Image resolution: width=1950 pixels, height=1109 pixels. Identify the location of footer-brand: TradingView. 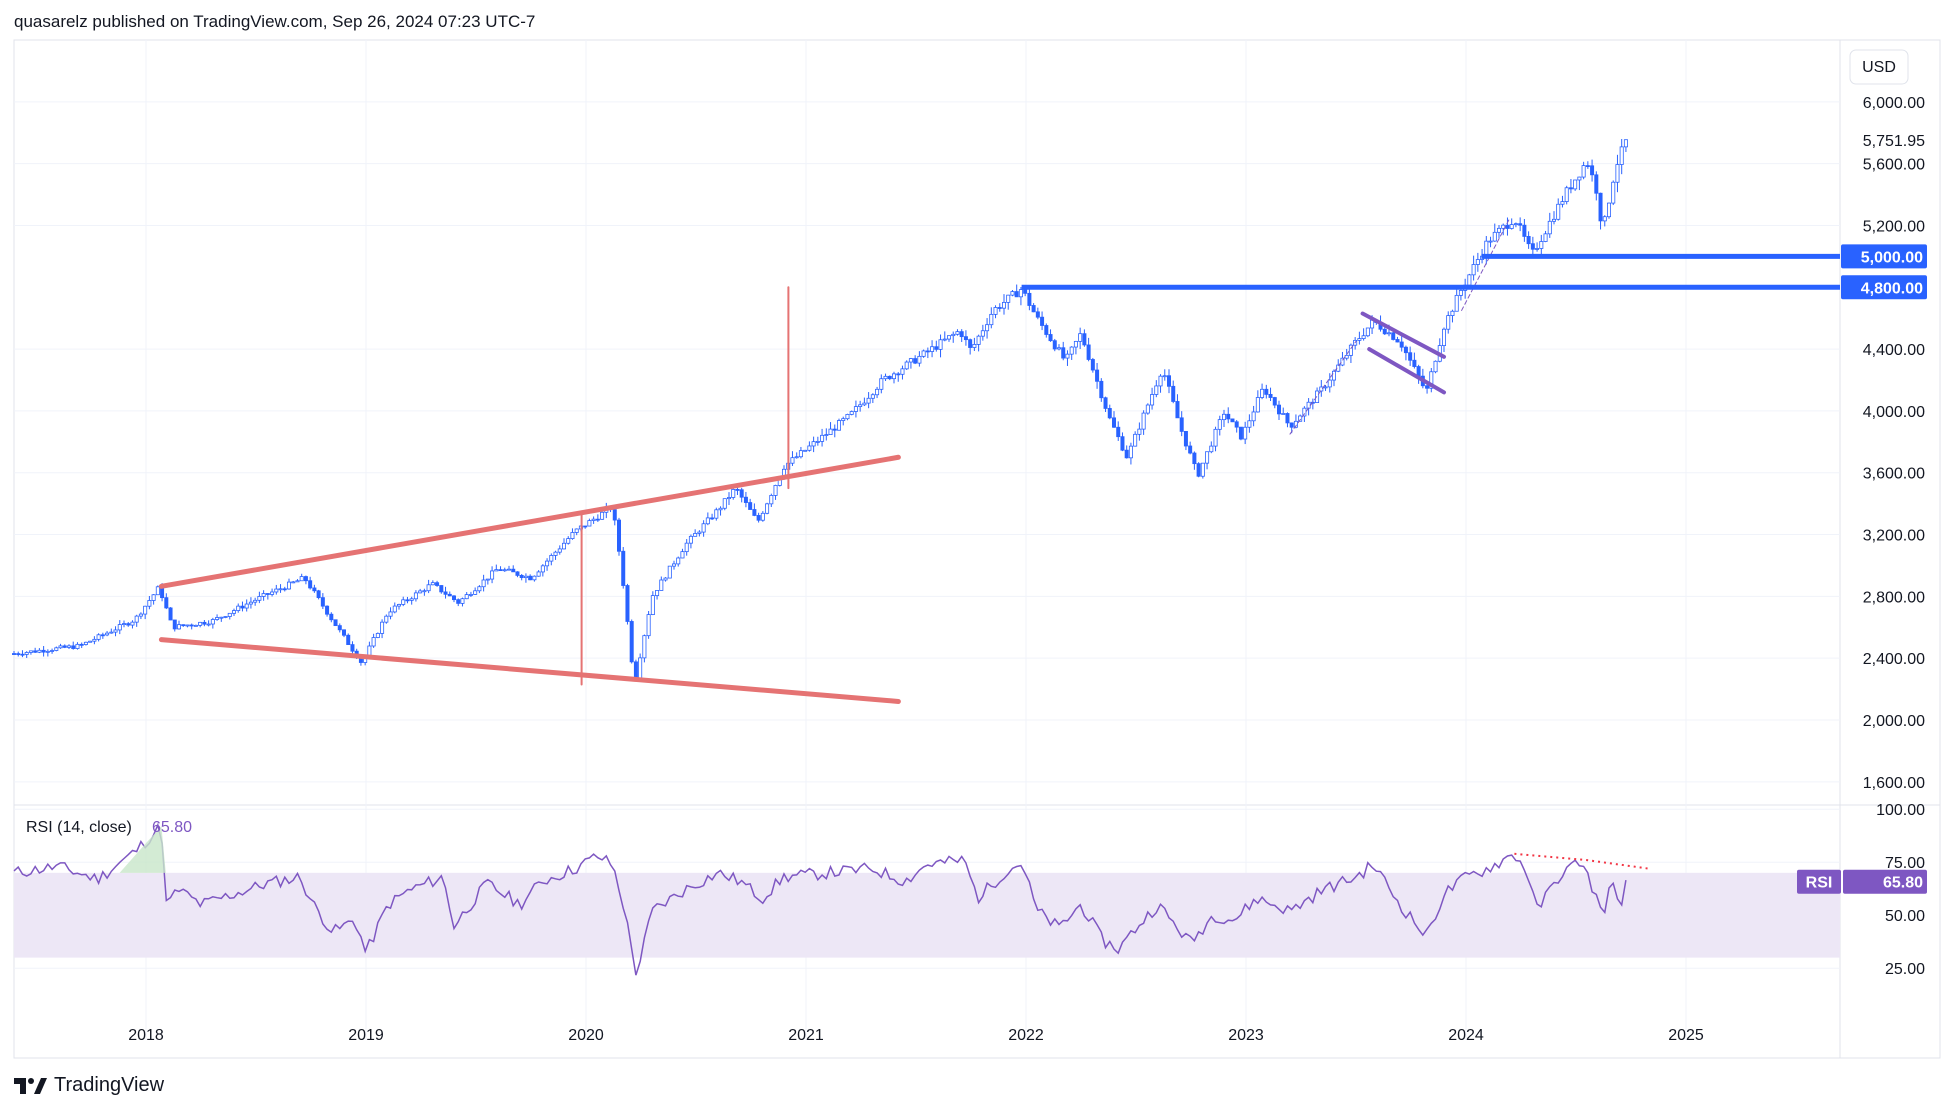
(89, 1085).